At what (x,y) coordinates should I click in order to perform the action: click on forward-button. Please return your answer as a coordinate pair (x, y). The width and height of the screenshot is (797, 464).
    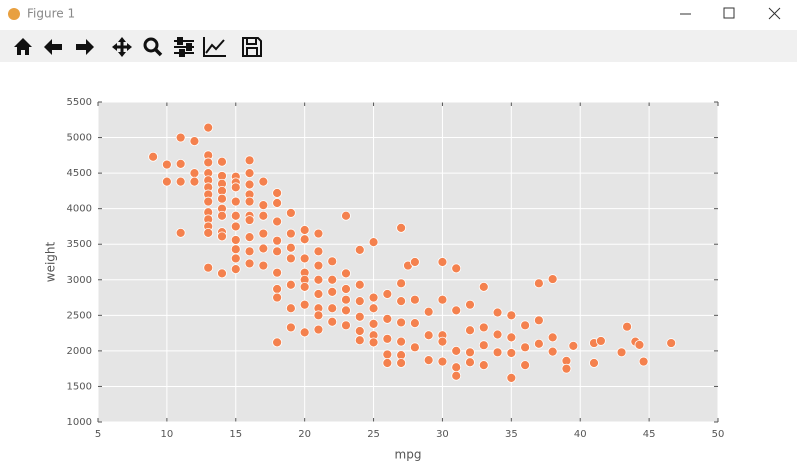
    Looking at the image, I should click on (85, 47).